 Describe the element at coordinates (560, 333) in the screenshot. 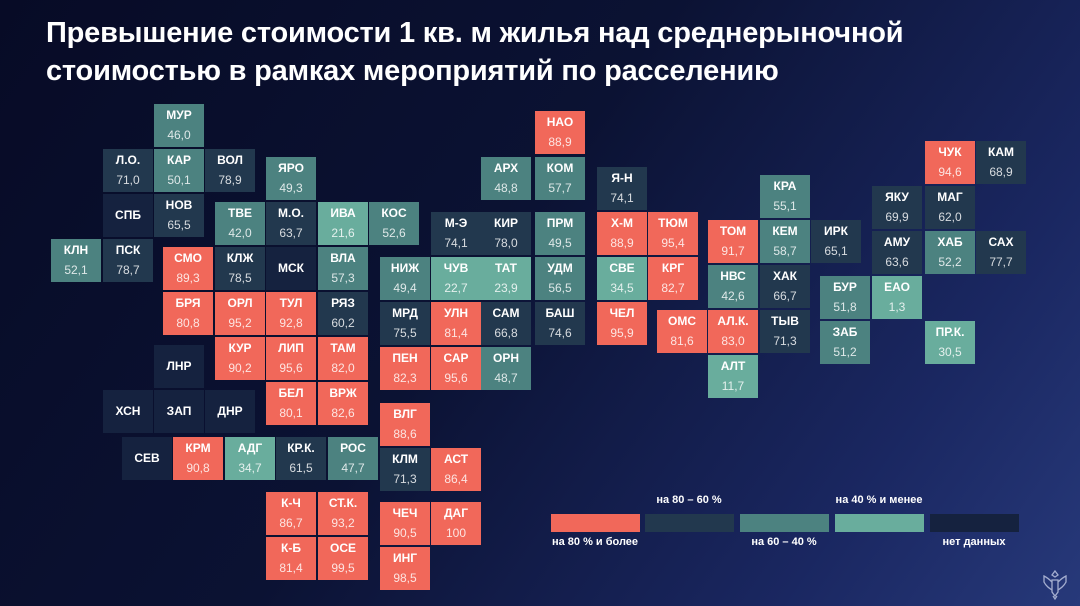

I see `region-value: 74,6` at that location.